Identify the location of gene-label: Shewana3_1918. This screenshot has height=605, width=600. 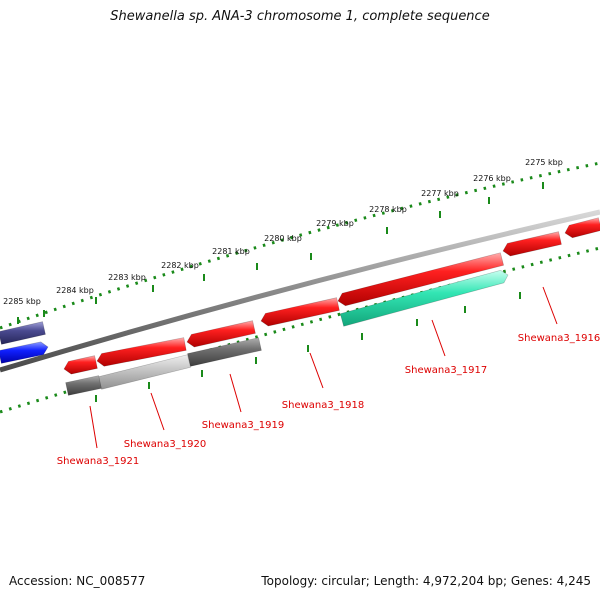
(323, 405).